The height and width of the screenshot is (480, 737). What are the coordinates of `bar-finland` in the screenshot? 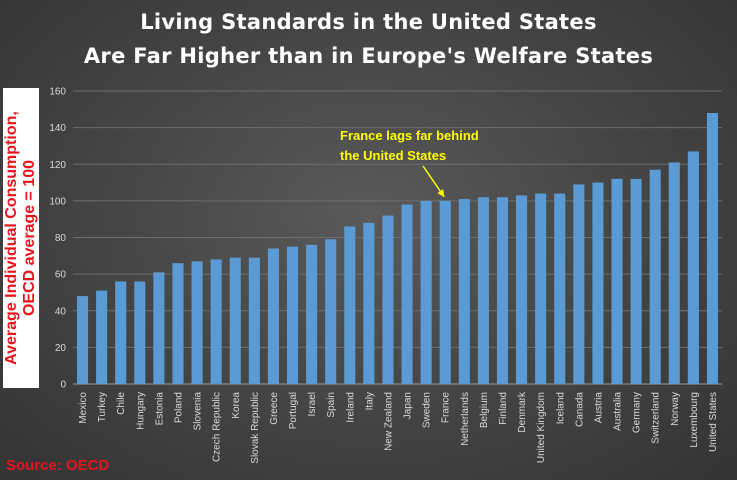 It's located at (502, 290).